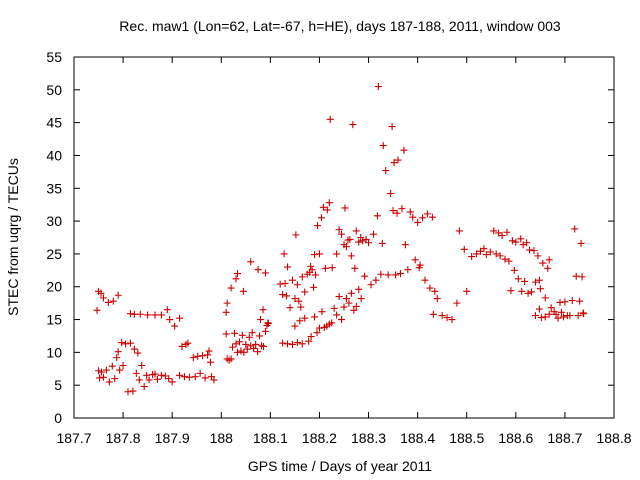 This screenshot has height=480, width=640. I want to click on x-tick-label: 188.6, so click(515, 438).